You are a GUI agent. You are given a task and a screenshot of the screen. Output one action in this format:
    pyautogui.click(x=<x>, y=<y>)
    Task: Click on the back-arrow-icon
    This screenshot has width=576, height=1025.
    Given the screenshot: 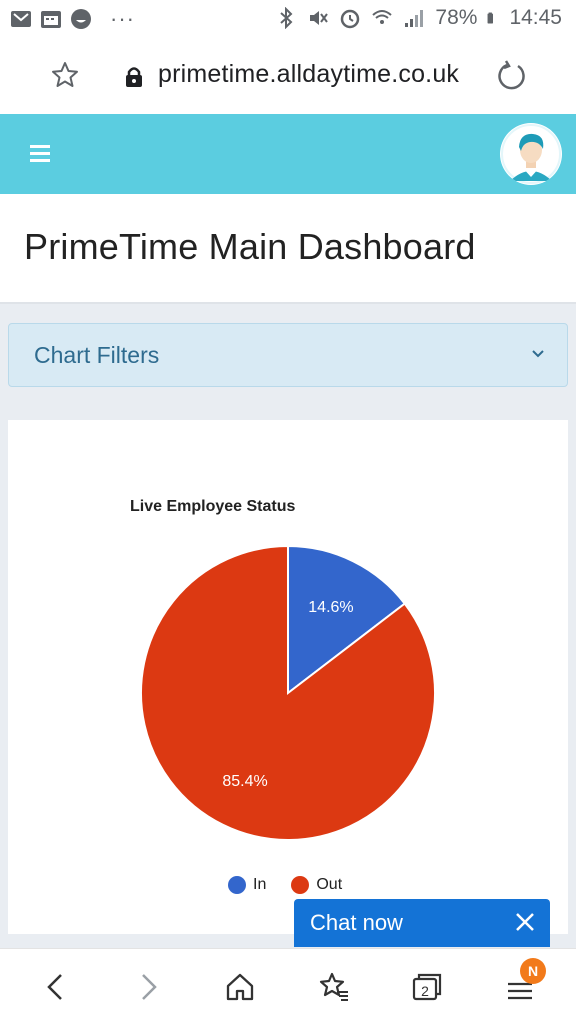 What is the action you would take?
    pyautogui.click(x=56, y=987)
    